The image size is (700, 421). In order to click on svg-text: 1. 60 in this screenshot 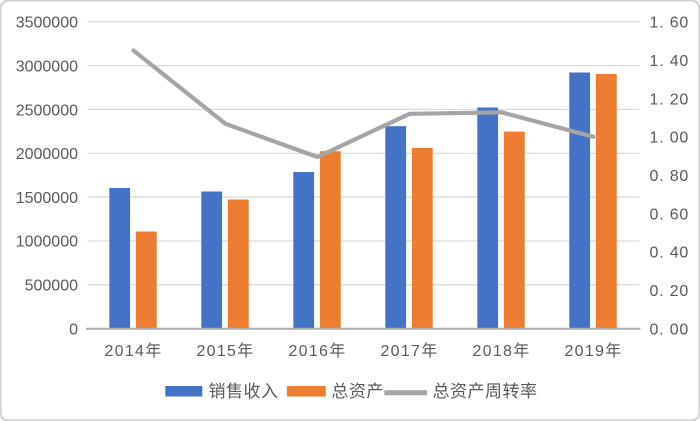, I will do `click(670, 23)`.